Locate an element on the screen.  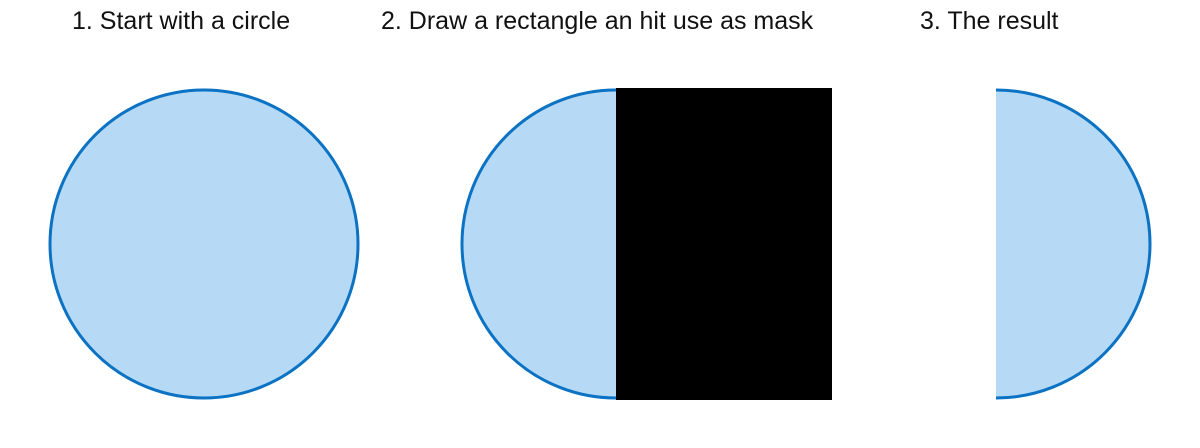
step-3-result-outline is located at coordinates (1073, 244).